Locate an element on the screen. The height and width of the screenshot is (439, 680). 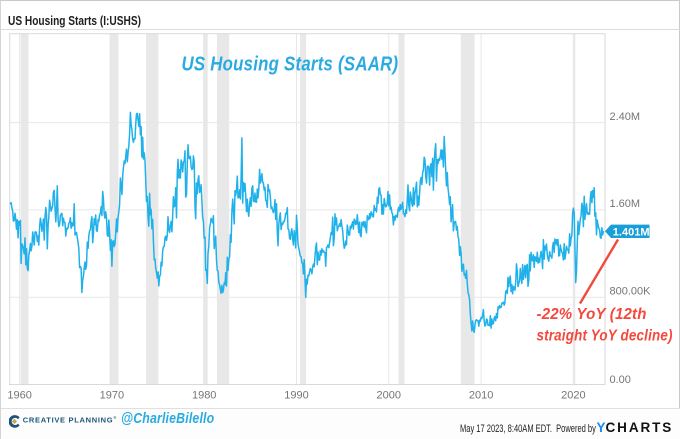
svg-text: 1980 is located at coordinates (204, 396).